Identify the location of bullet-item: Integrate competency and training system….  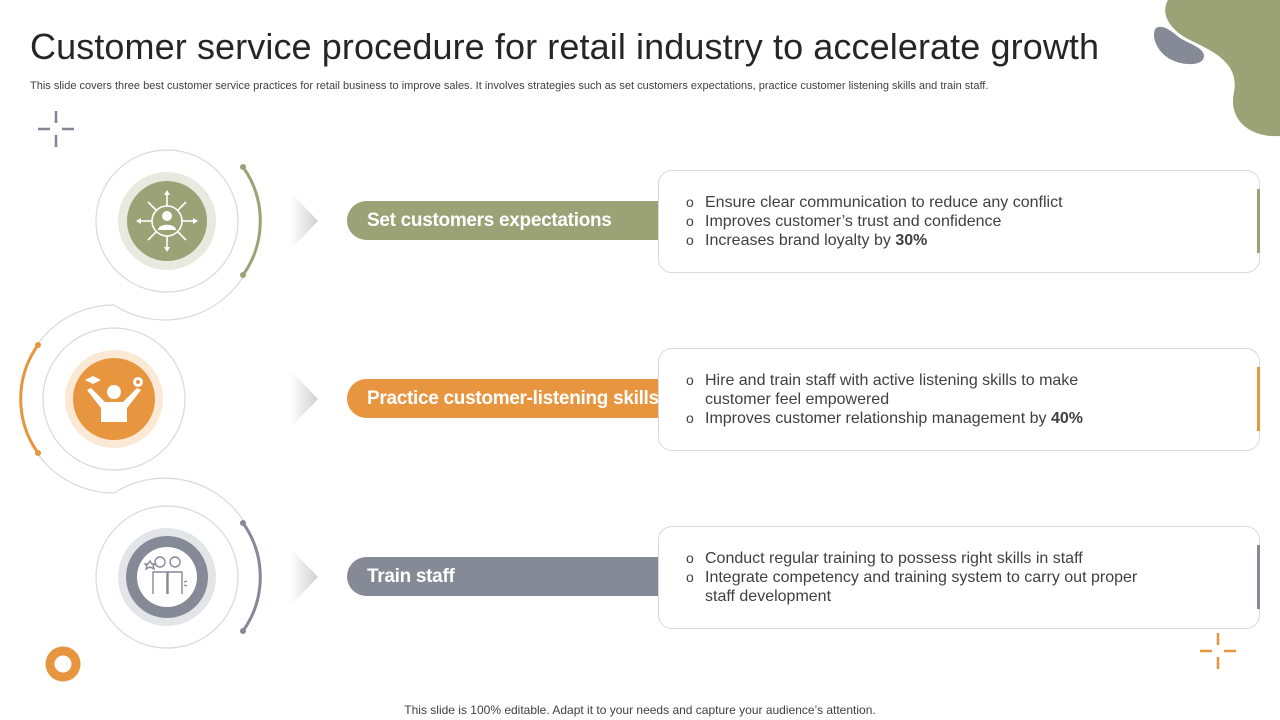
(915, 587).